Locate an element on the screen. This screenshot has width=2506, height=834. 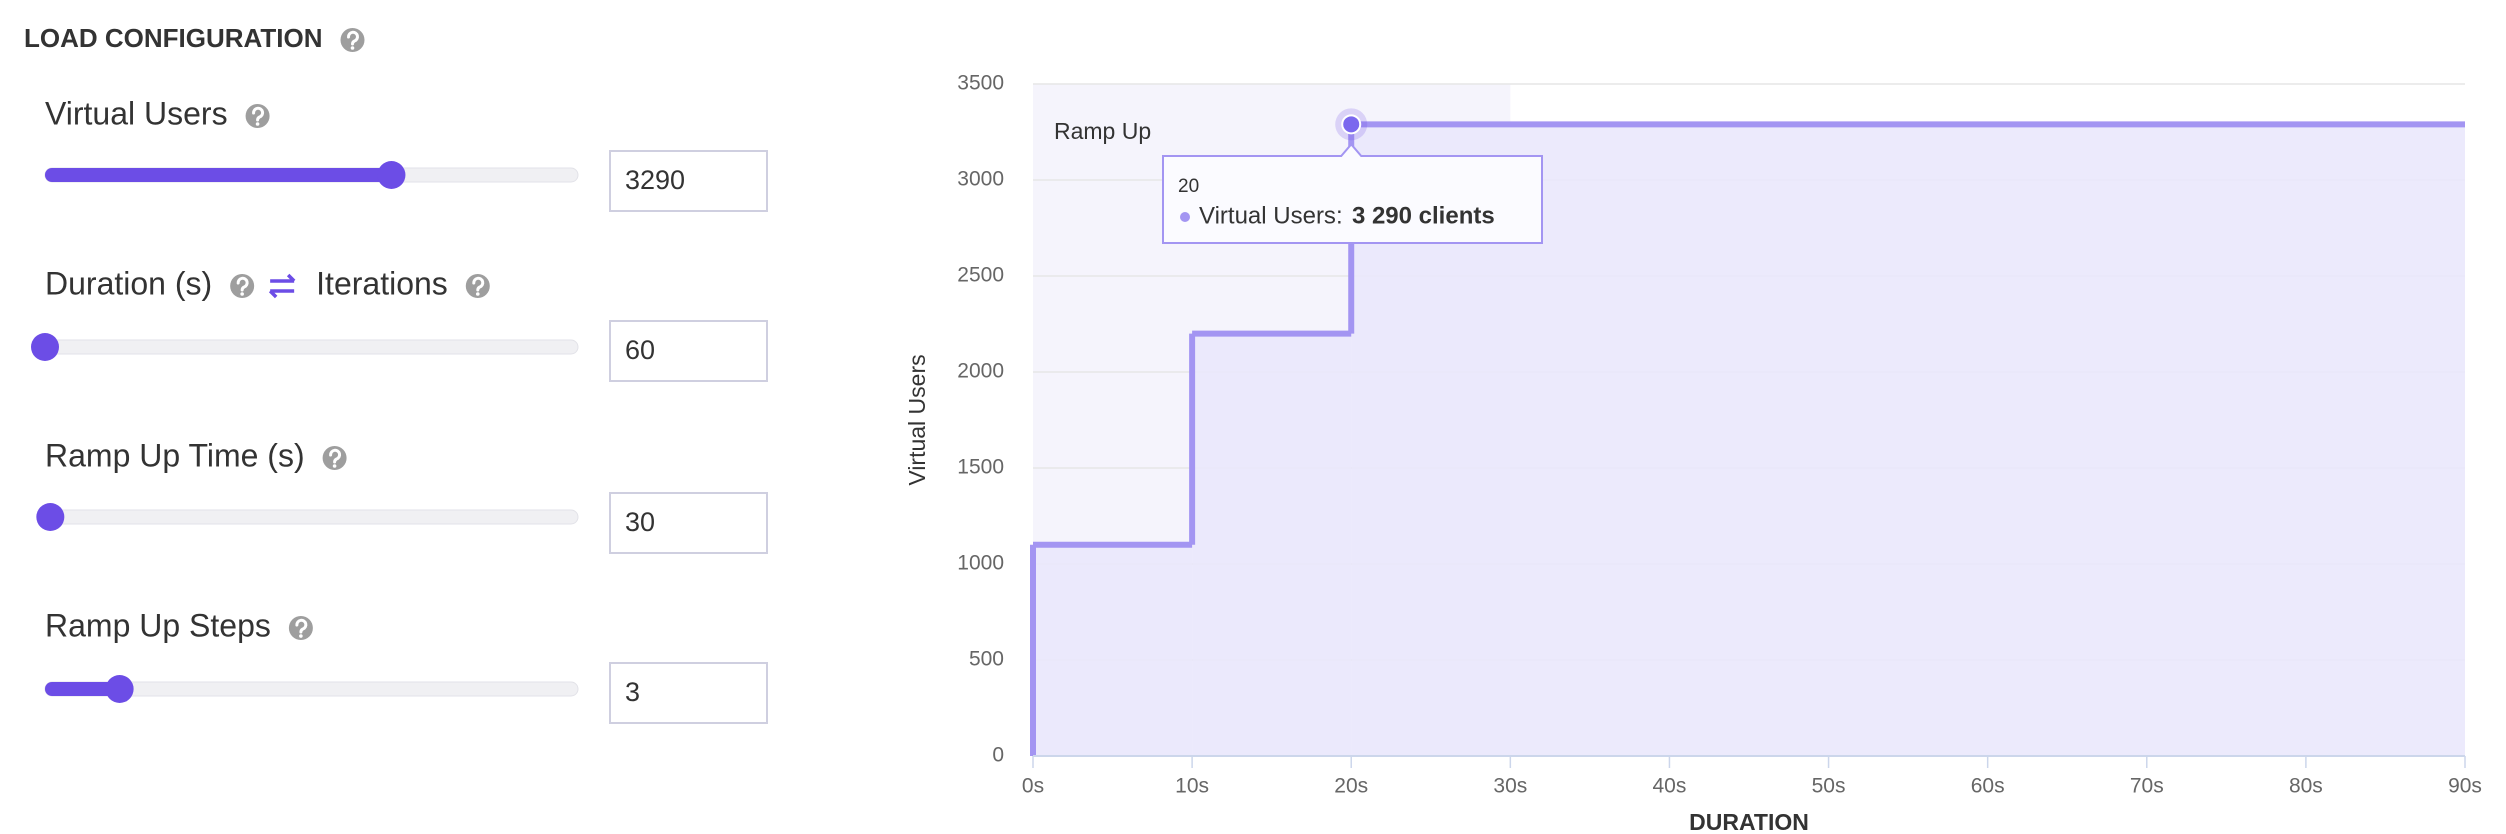
input-value: 30 is located at coordinates (640, 522).